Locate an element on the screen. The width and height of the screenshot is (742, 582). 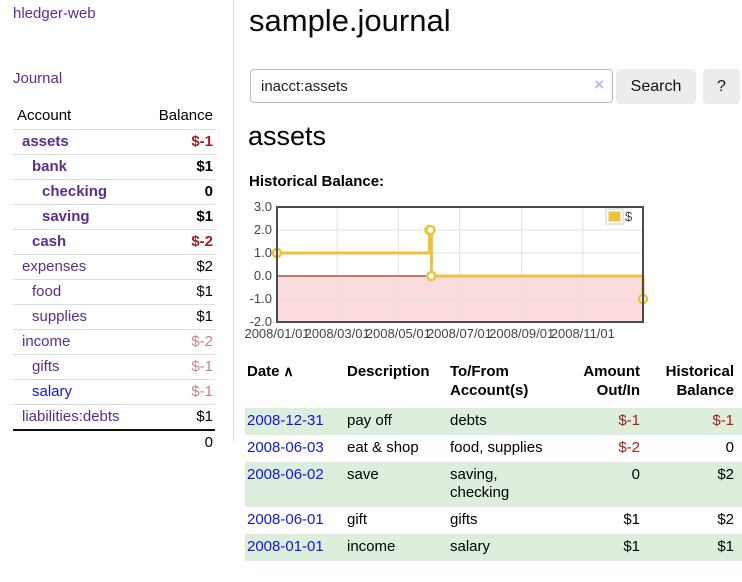
sidebar-account-link: bank is located at coordinates (50, 166).